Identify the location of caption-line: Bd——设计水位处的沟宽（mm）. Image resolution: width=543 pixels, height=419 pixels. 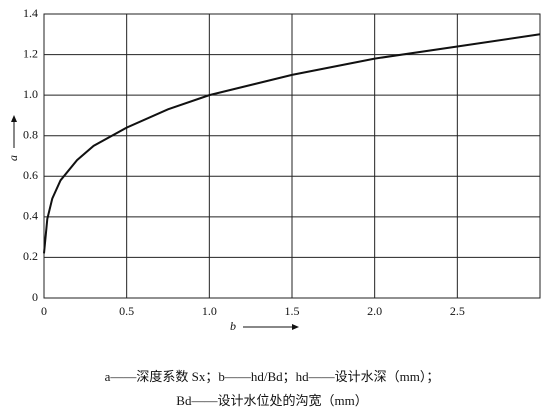
(271, 400).